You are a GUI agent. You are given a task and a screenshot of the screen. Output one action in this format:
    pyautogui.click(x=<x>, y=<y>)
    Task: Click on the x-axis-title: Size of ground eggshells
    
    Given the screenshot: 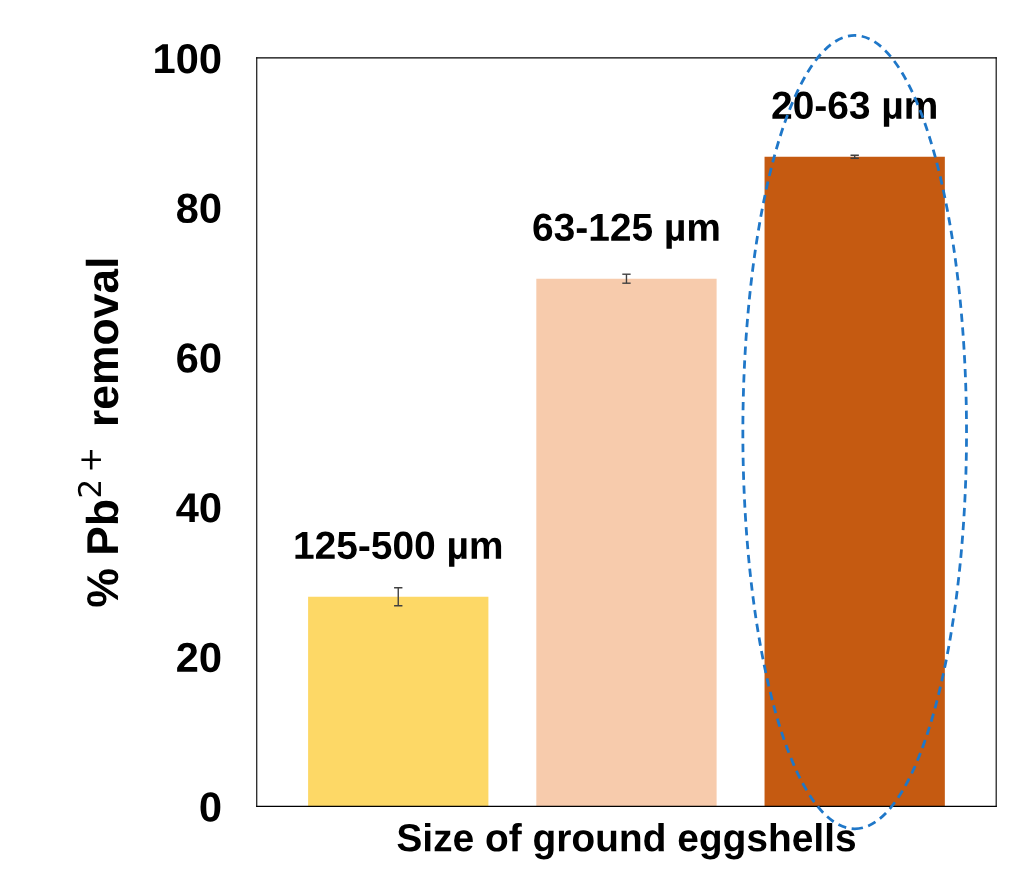 What is the action you would take?
    pyautogui.click(x=626, y=841)
    